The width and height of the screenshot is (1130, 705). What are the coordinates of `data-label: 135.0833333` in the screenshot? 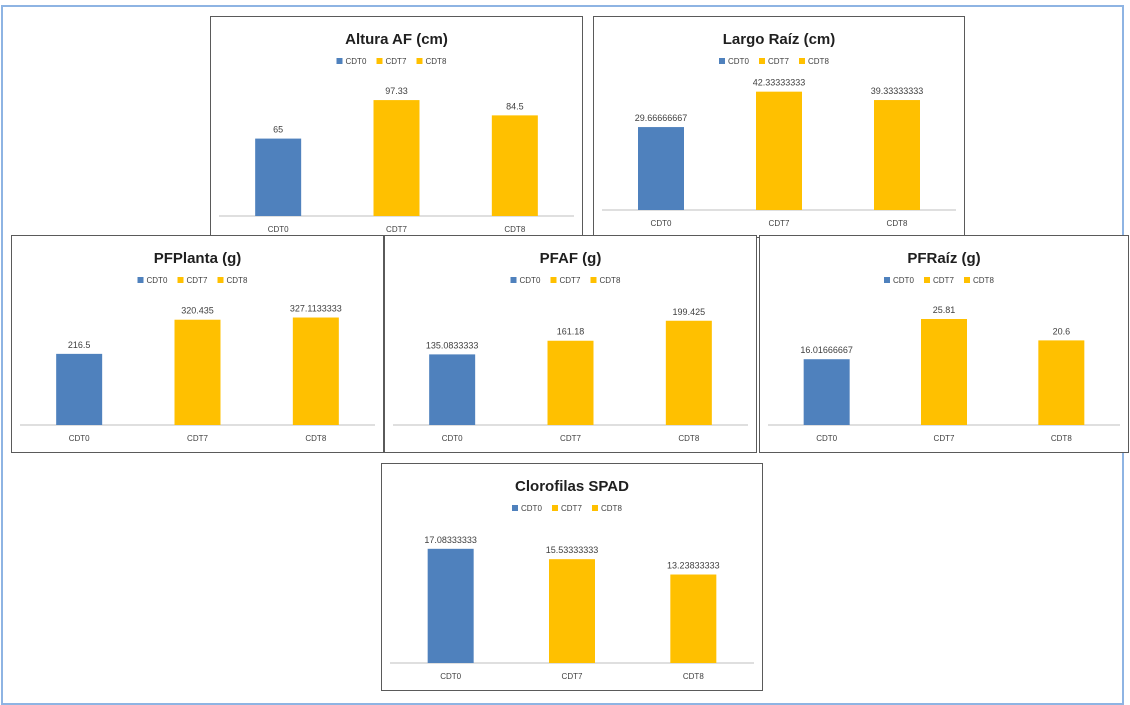 It's located at (452, 345).